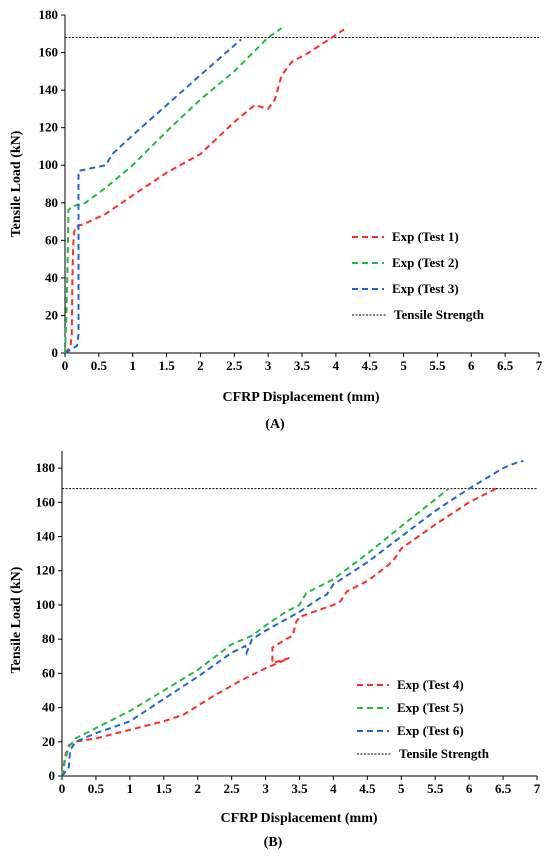  What do you see at coordinates (425, 236) in the screenshot?
I see `legend-label: Exp (Test 1)` at bounding box center [425, 236].